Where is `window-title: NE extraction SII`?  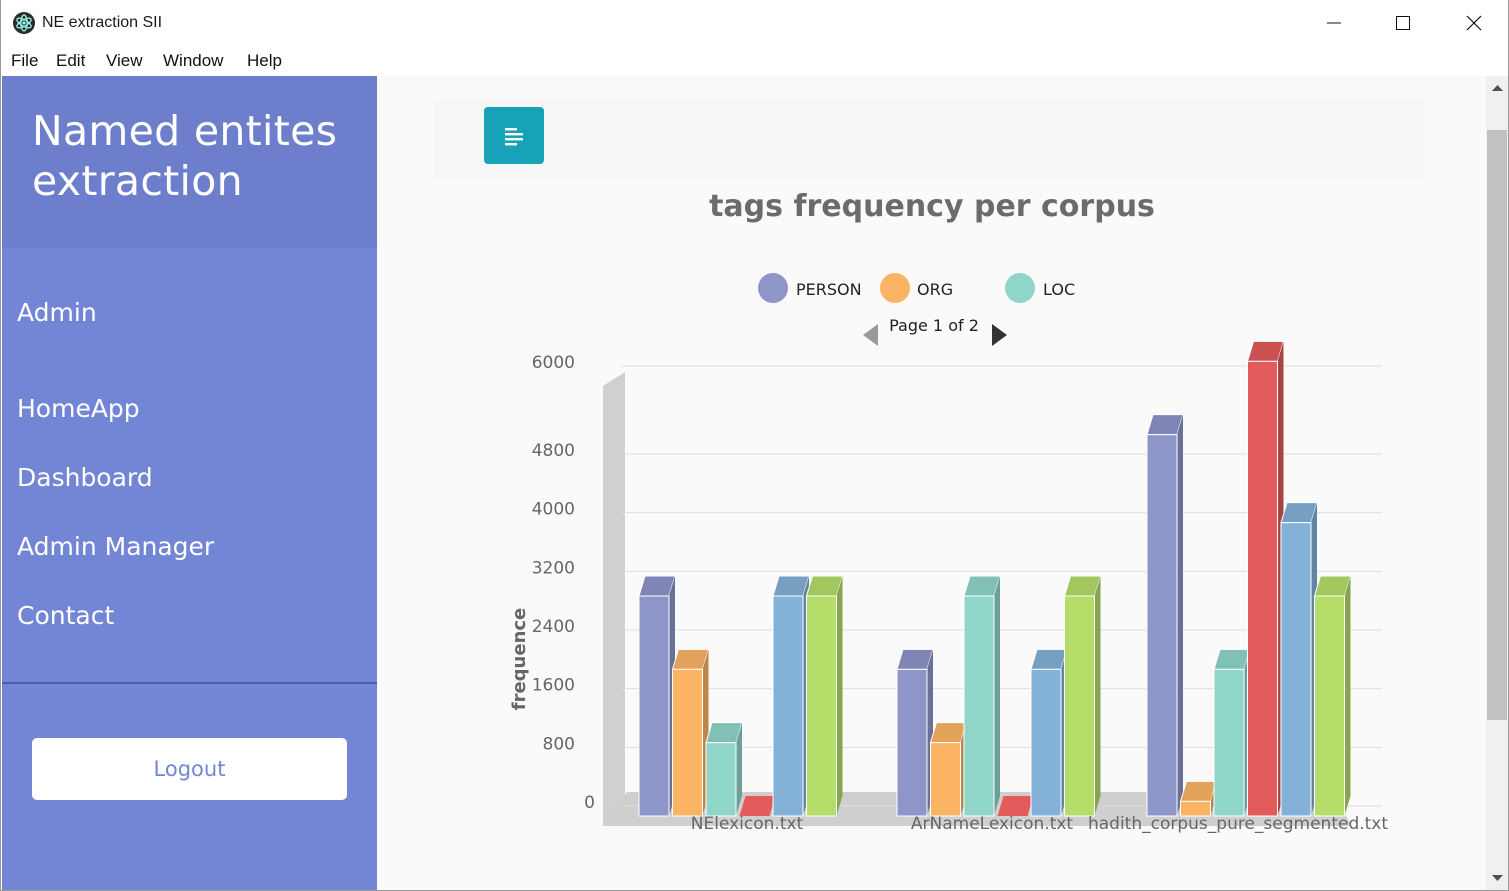 window-title: NE extraction SII is located at coordinates (102, 22).